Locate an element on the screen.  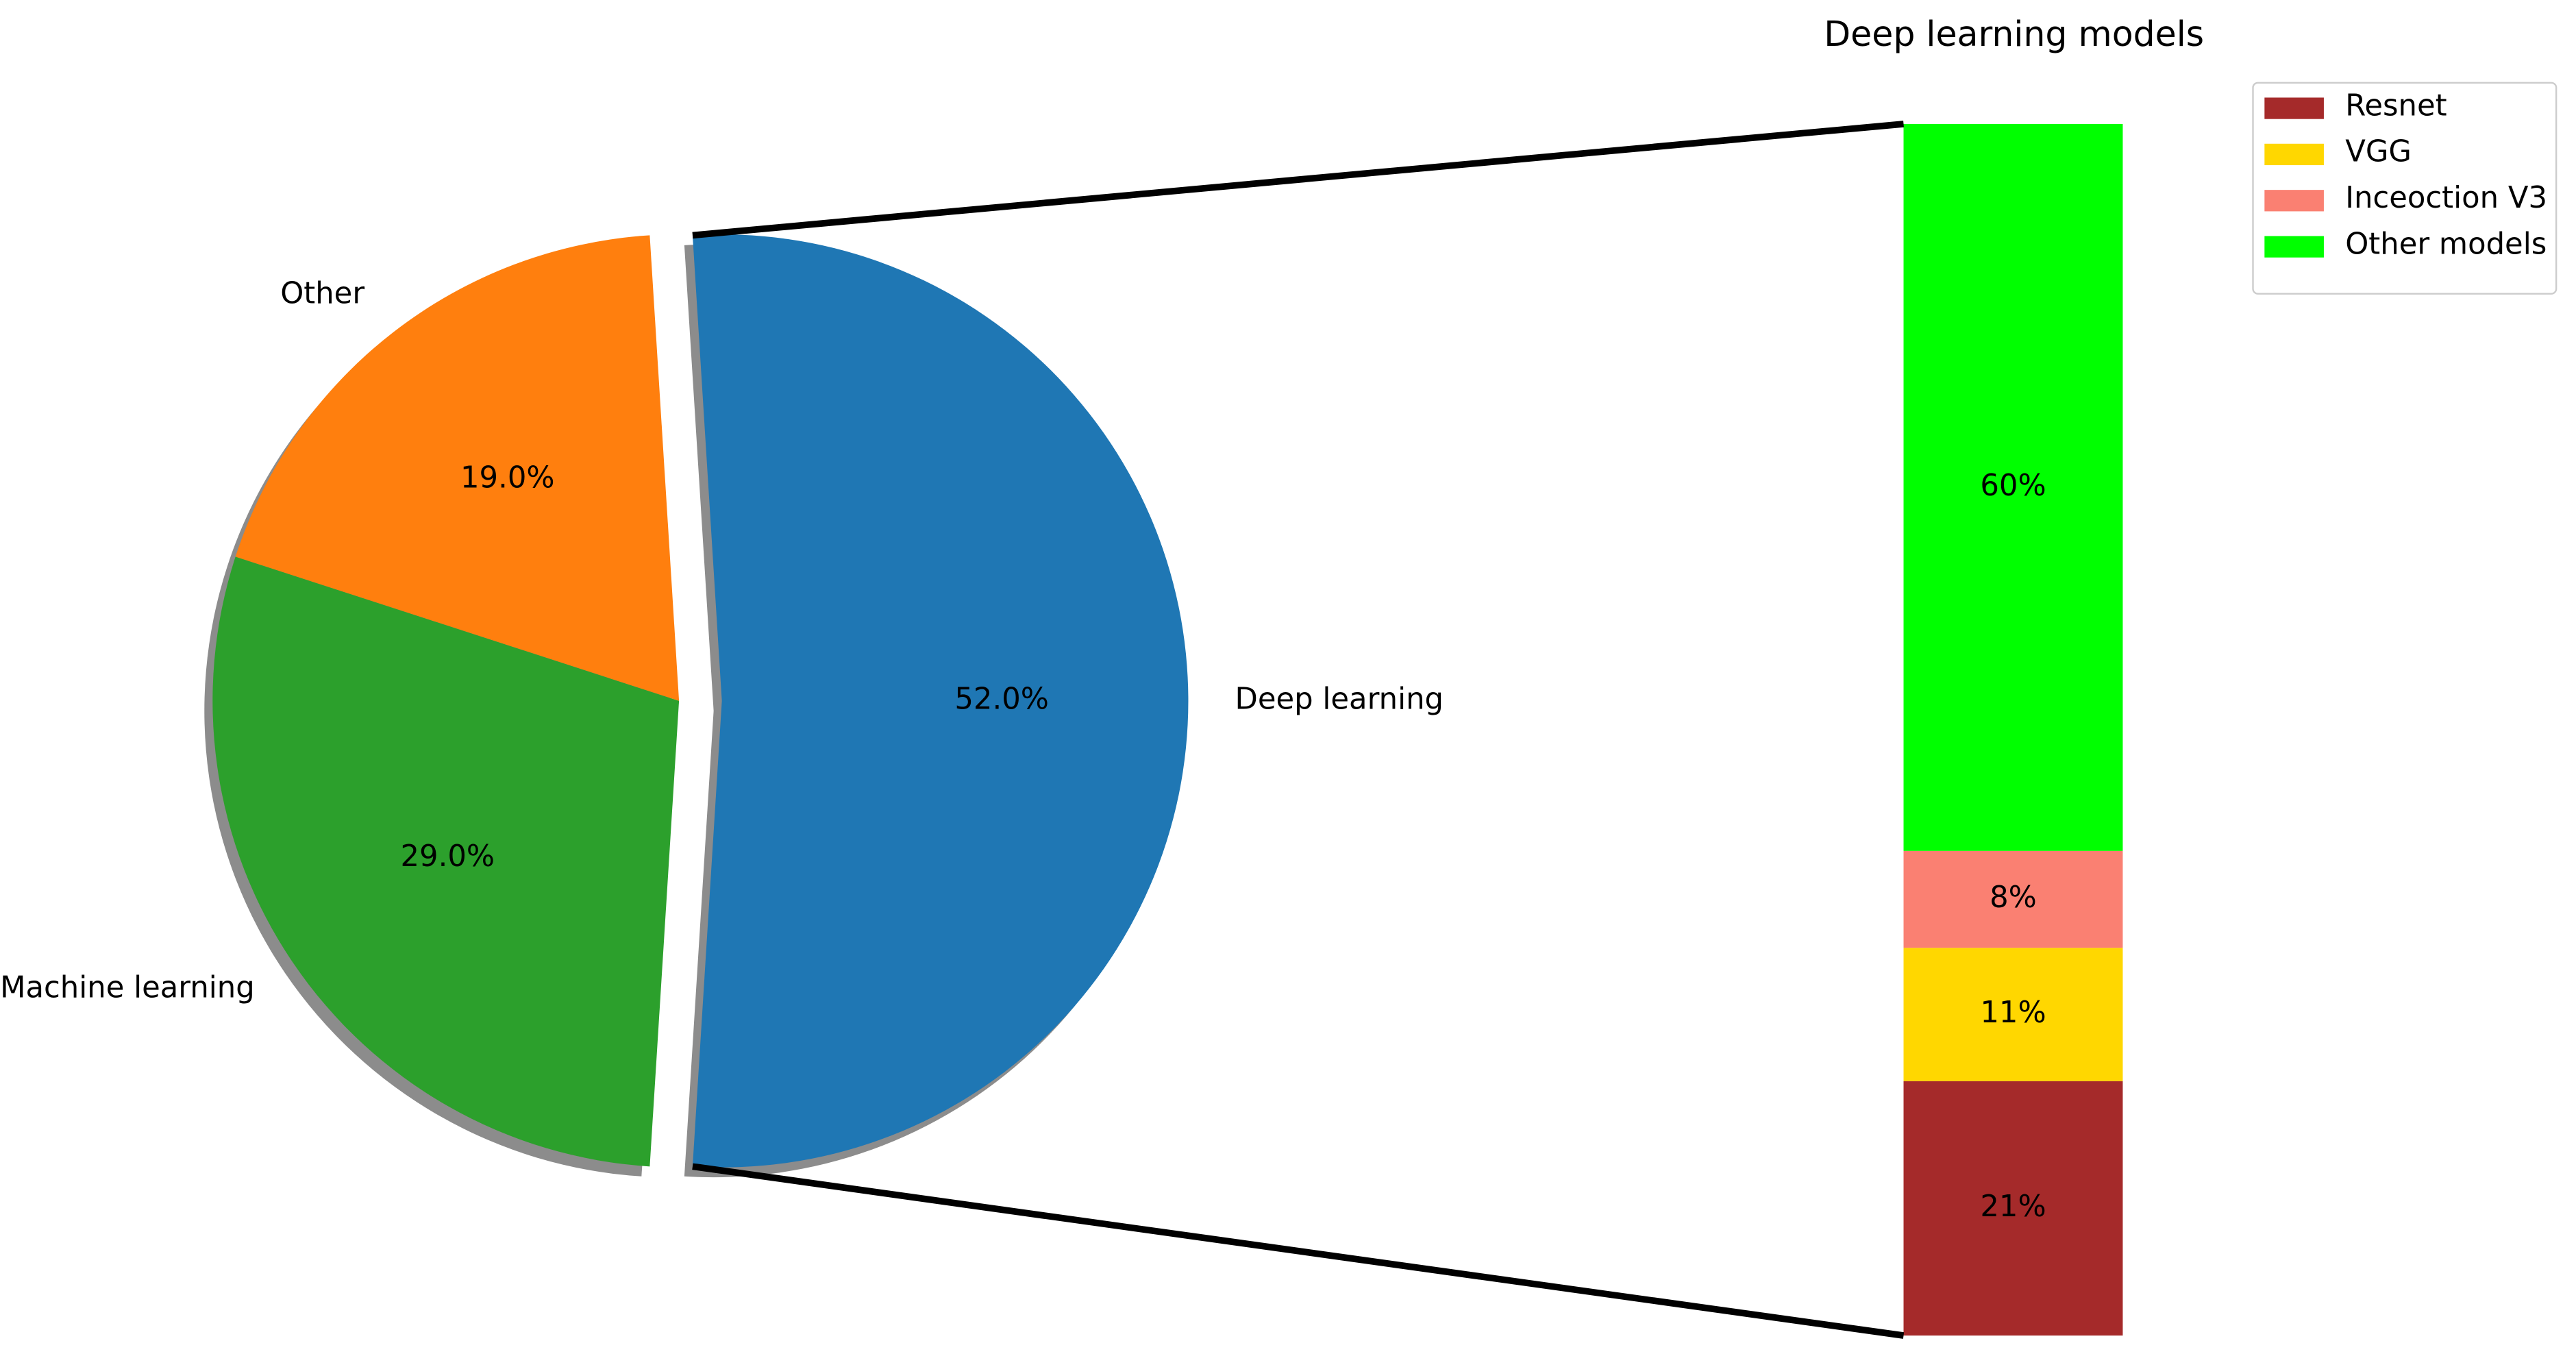
wedge-pct-label: 52.0% is located at coordinates (1001, 699).